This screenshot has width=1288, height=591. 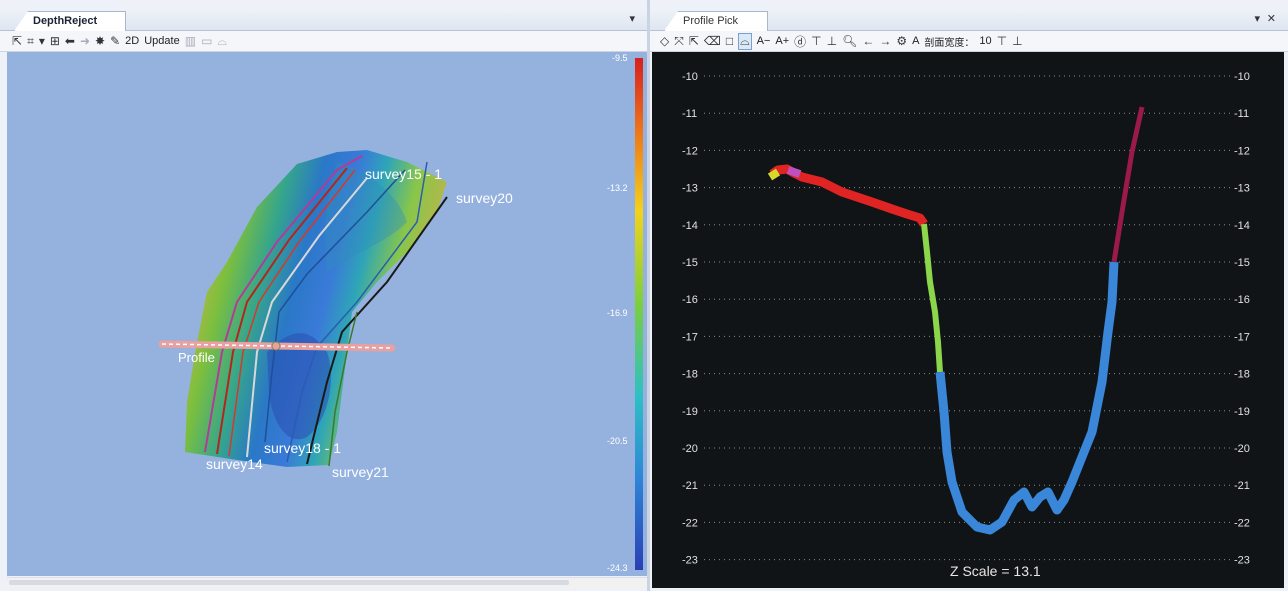 I want to click on y-tick-label-right: -21, so click(x=1242, y=486).